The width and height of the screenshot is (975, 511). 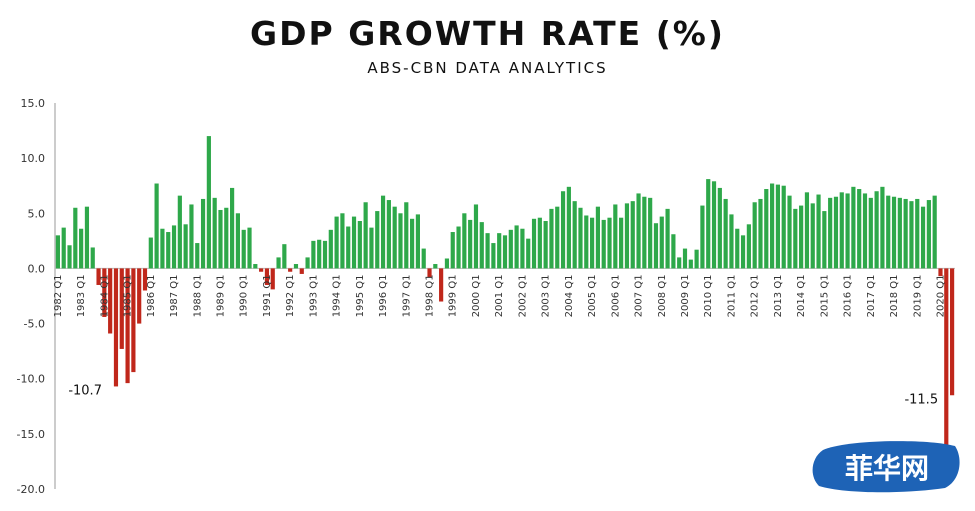 What do you see at coordinates (31, 489) in the screenshot?
I see `y-tick-label: -20.0` at bounding box center [31, 489].